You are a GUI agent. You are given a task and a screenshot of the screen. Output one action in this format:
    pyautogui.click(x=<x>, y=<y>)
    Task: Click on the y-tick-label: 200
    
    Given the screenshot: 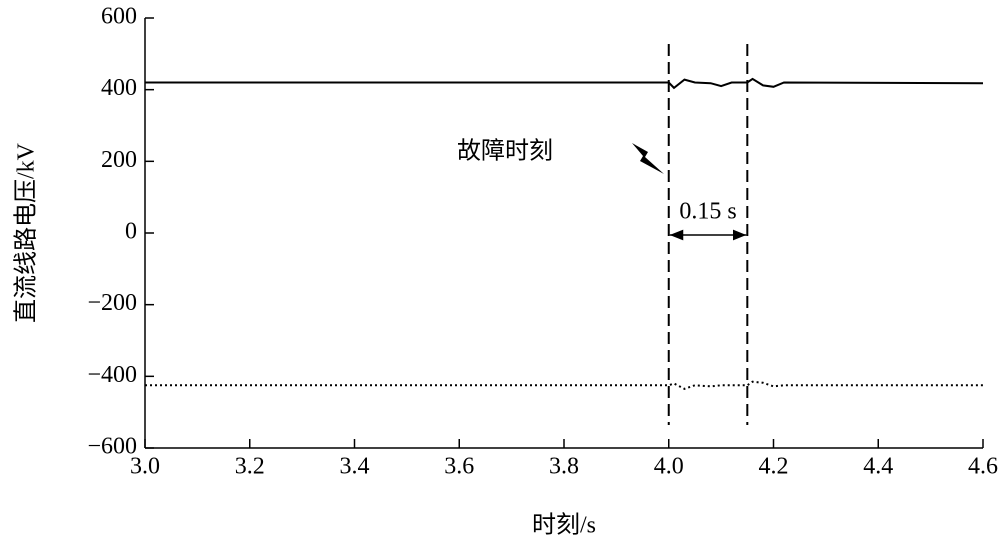 What is the action you would take?
    pyautogui.click(x=119, y=160)
    